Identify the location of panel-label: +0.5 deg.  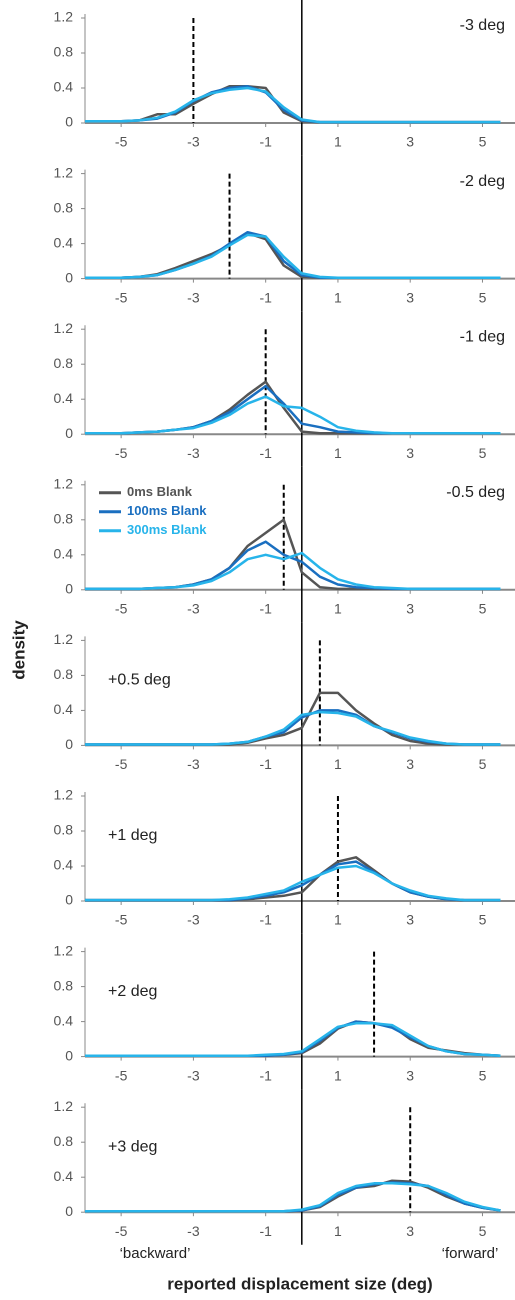
(139, 680).